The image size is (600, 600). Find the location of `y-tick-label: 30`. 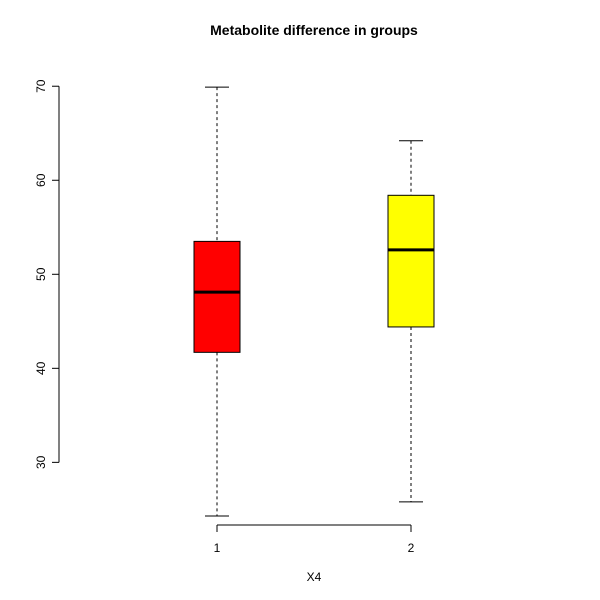

y-tick-label: 30 is located at coordinates (41, 462).